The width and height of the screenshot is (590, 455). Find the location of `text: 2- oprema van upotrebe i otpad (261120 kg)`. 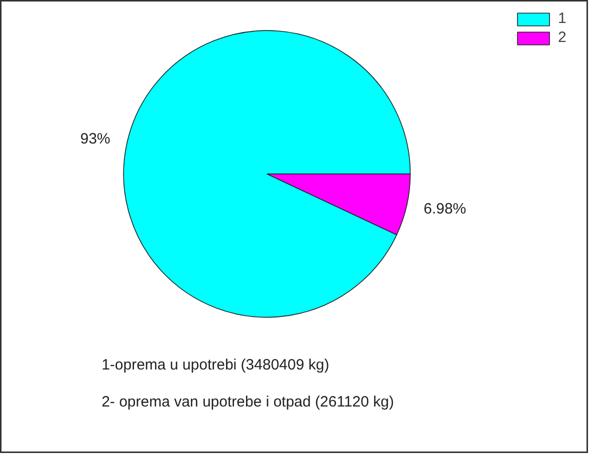

text: 2- oprema van upotrebe i otpad (261120 kg) is located at coordinates (248, 402).